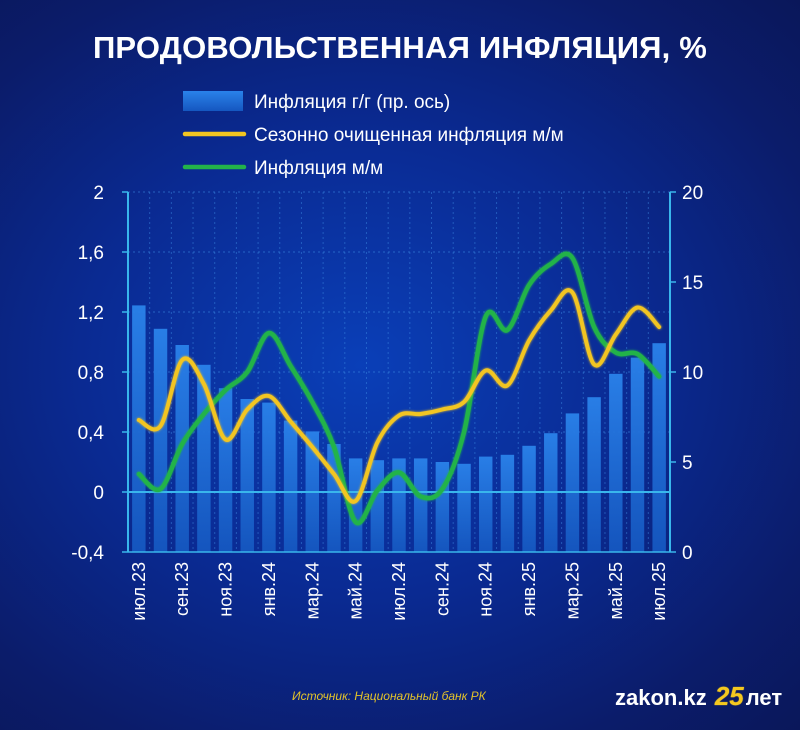  Describe the element at coordinates (269, 589) in the screenshot. I see `x-tick-label-янв.24: янв.24` at that location.